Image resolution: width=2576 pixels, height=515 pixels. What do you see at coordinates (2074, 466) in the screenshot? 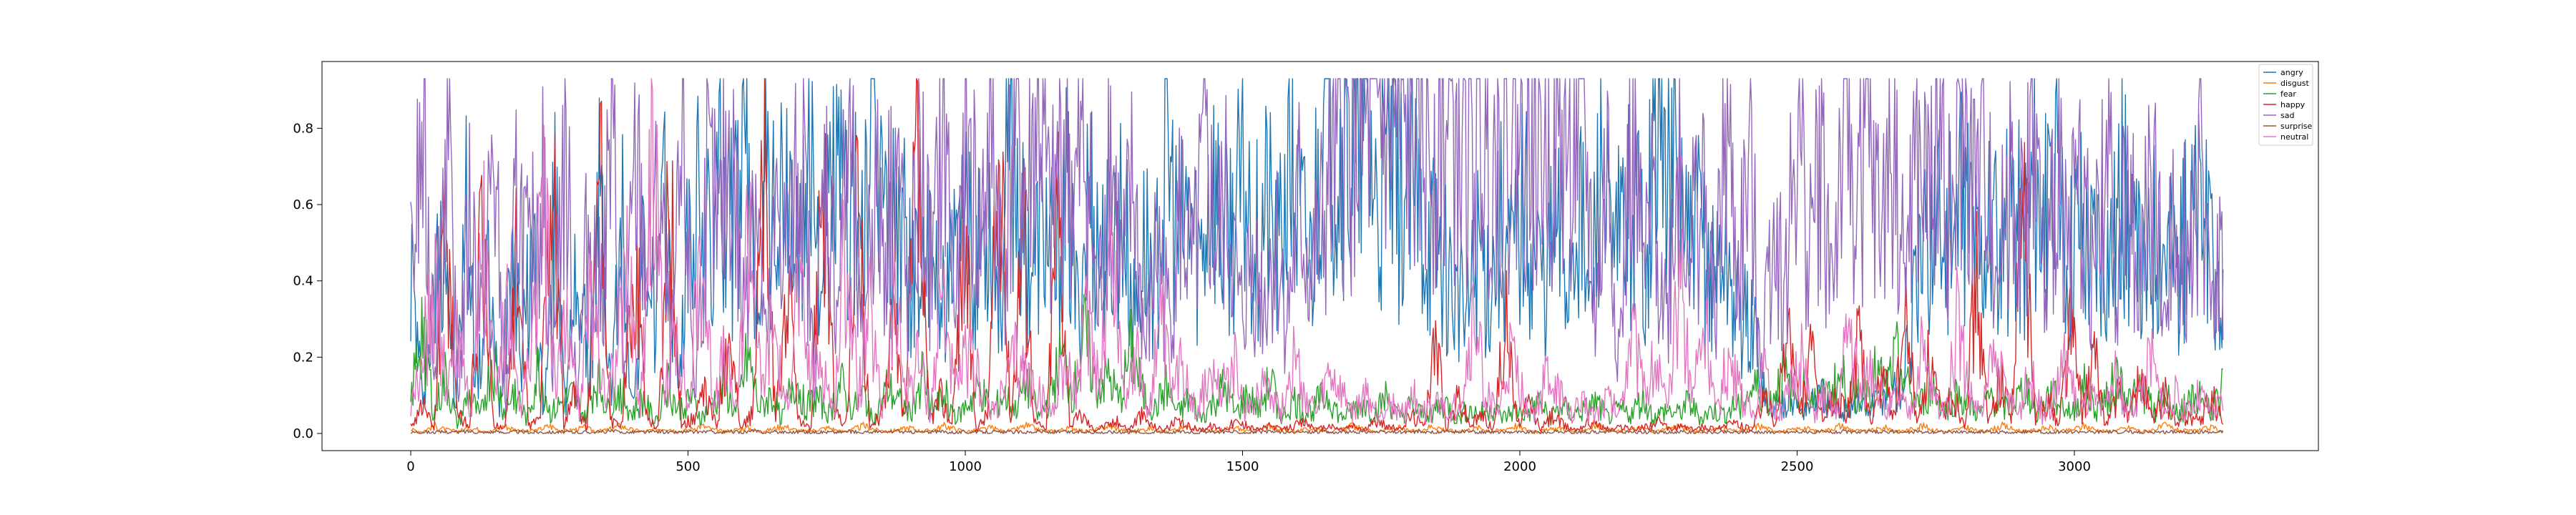
I see `x-tick-label: 3000` at bounding box center [2074, 466].